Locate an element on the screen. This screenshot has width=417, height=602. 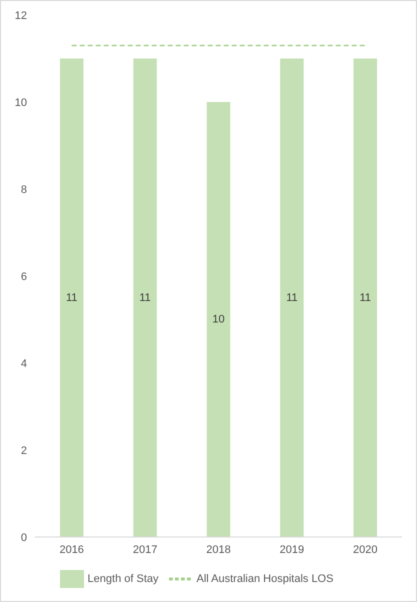
y-tick-label: 12 is located at coordinates (20, 16).